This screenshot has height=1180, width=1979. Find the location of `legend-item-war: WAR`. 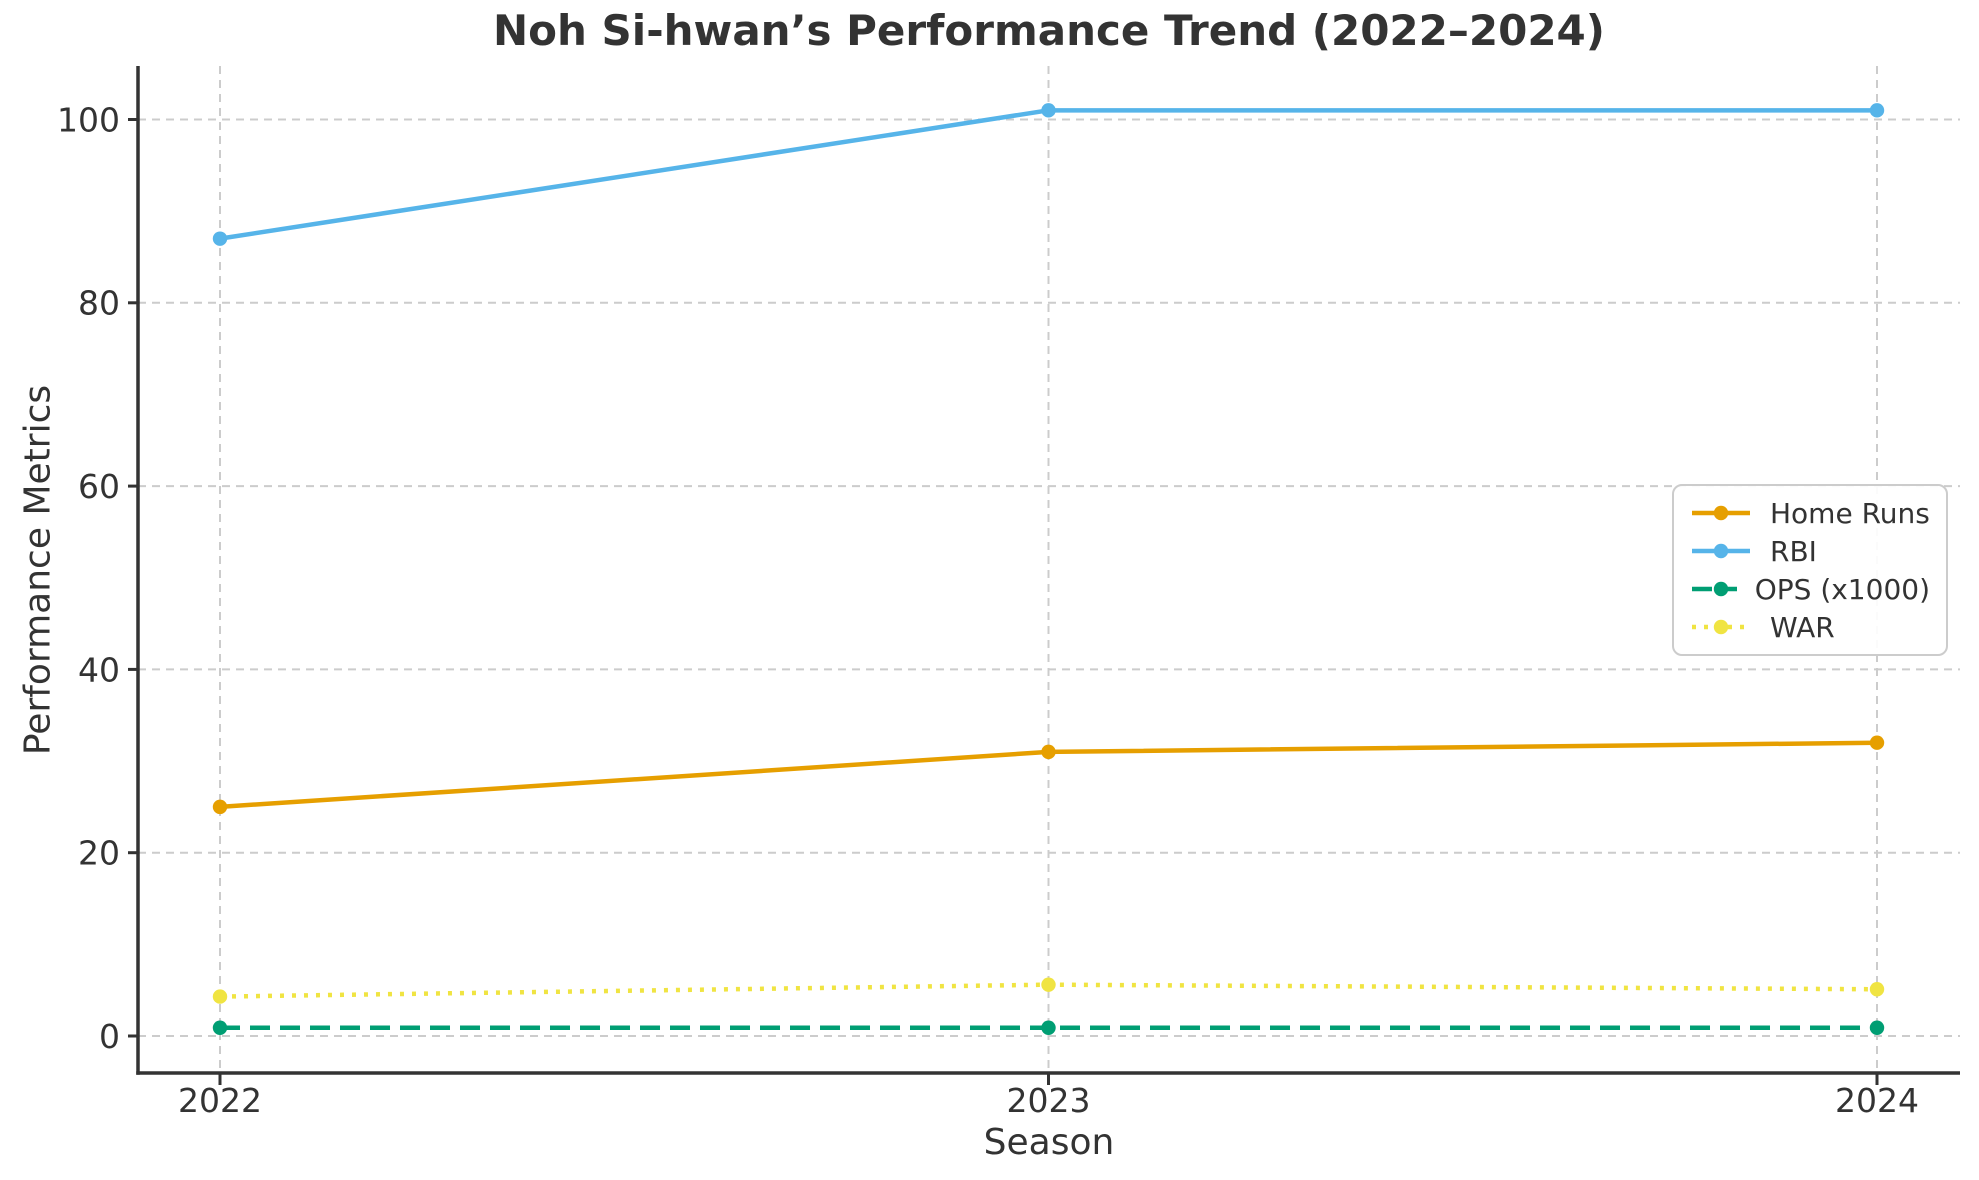

legend-item-war: WAR is located at coordinates (1810, 627).